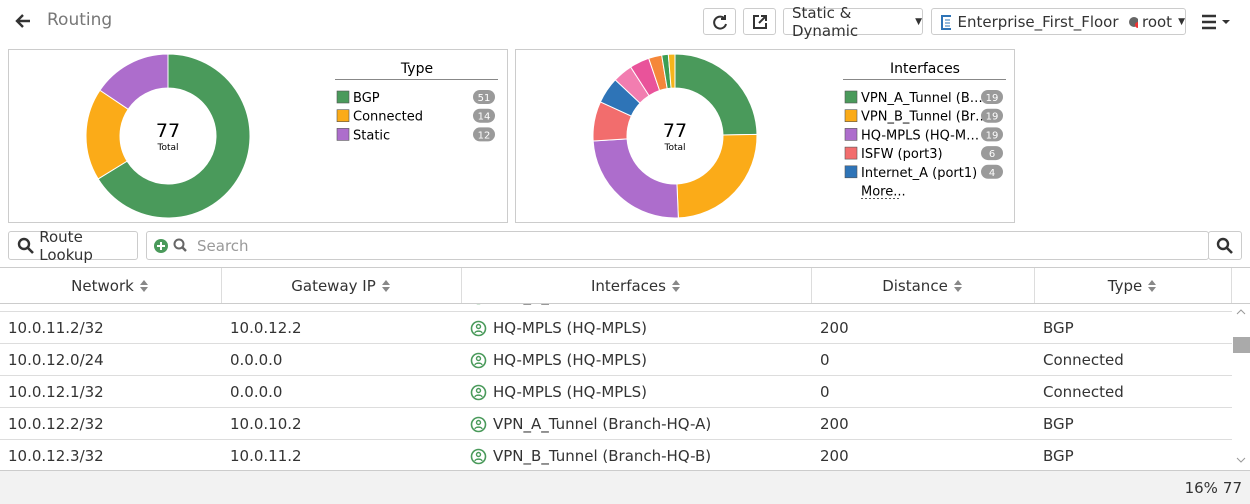 The image size is (1250, 504). I want to click on search-button, so click(1225, 245).